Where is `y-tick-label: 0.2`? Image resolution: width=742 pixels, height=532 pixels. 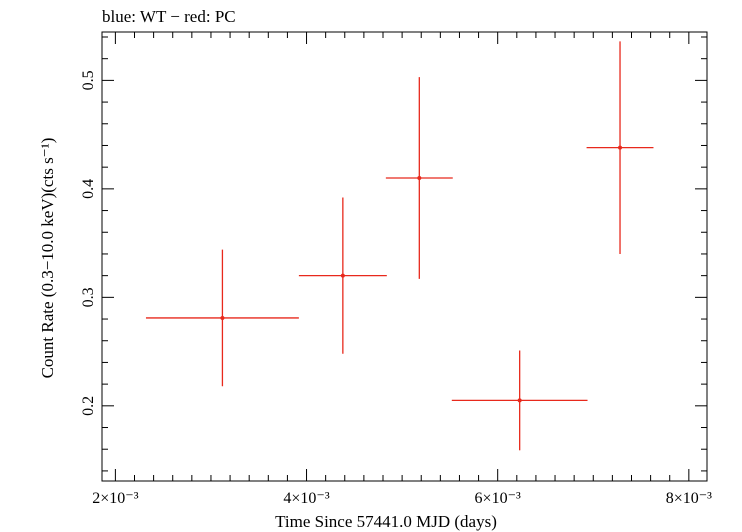 y-tick-label: 0.2 is located at coordinates (88, 406).